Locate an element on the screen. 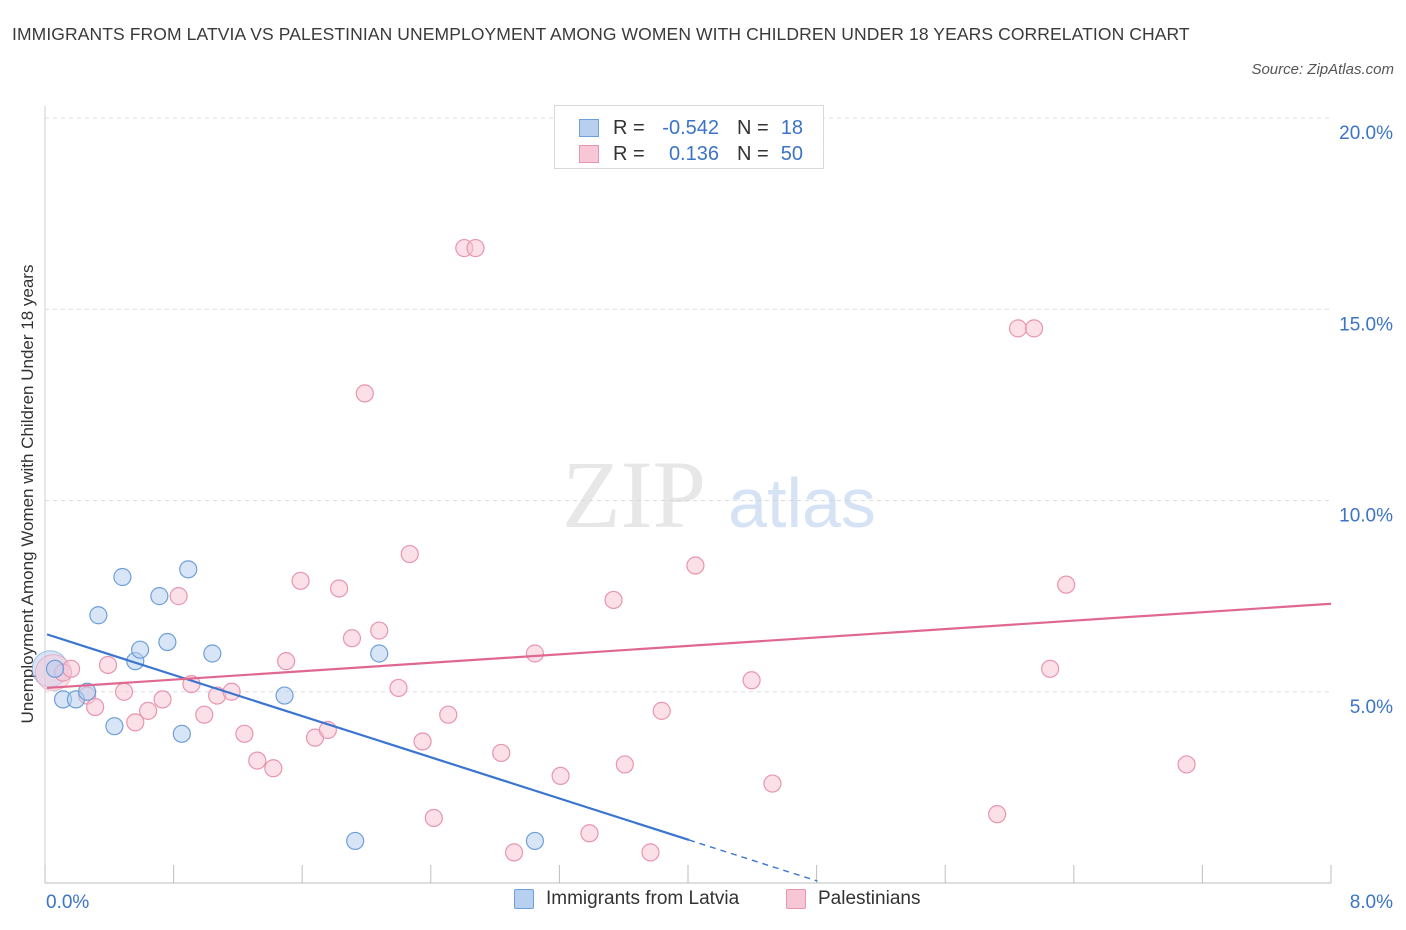  watermark-atlas: atlas is located at coordinates (802, 503).